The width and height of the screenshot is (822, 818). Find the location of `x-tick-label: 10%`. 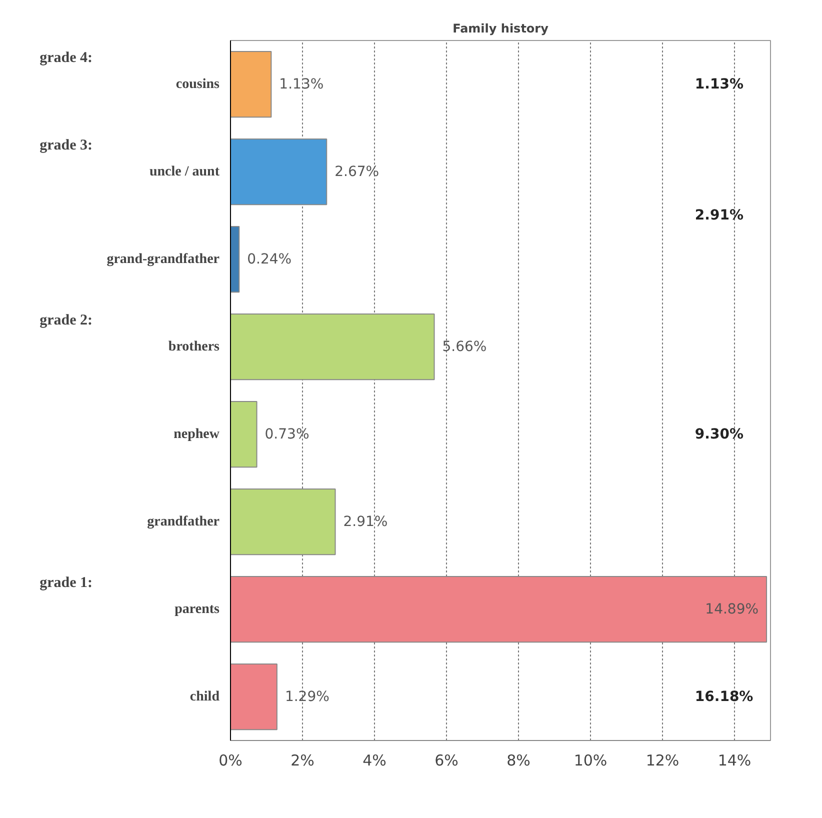

x-tick-label: 10% is located at coordinates (591, 761).